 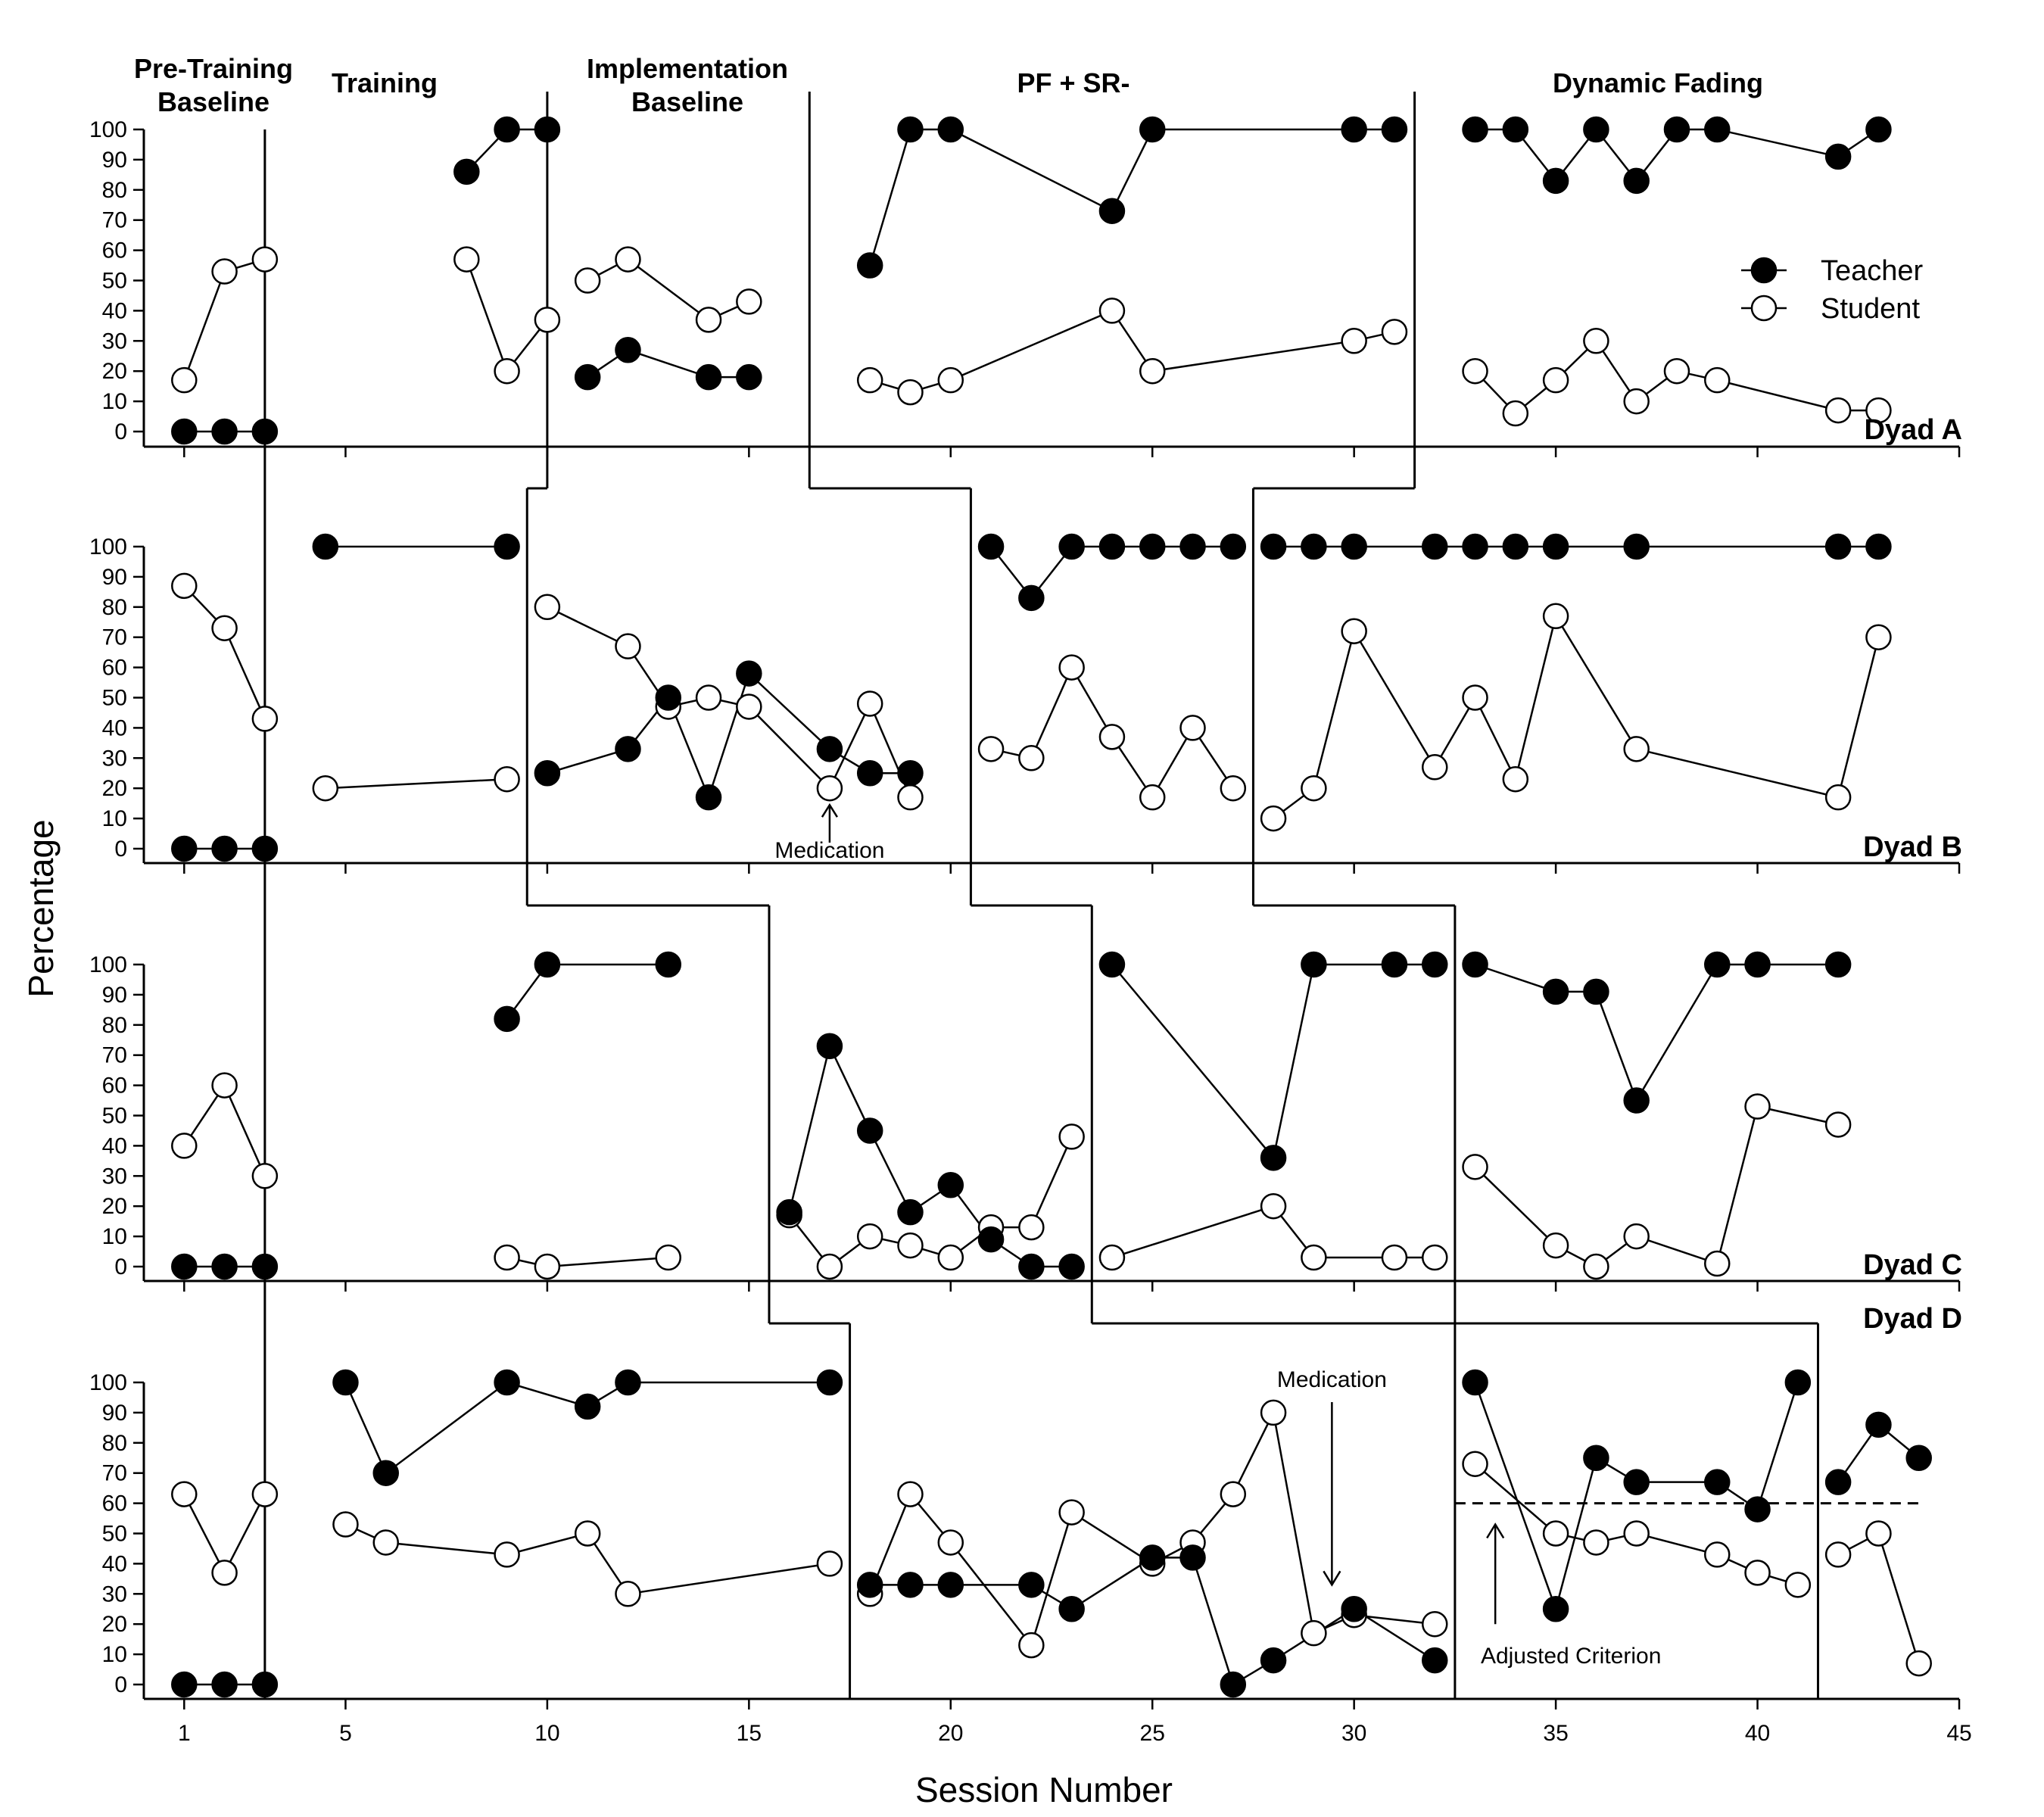 I want to click on x-tick-label: 15, so click(x=750, y=1733).